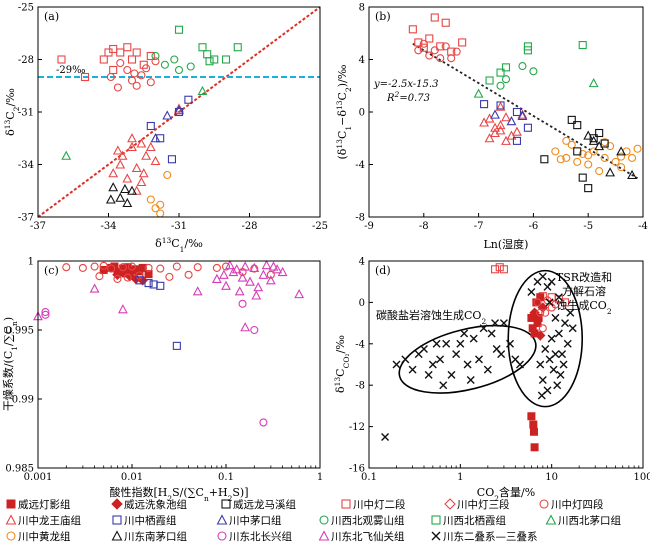 This screenshot has height=548, width=650. What do you see at coordinates (202, 90) in the screenshot?
I see `point-cxm` at bounding box center [202, 90].